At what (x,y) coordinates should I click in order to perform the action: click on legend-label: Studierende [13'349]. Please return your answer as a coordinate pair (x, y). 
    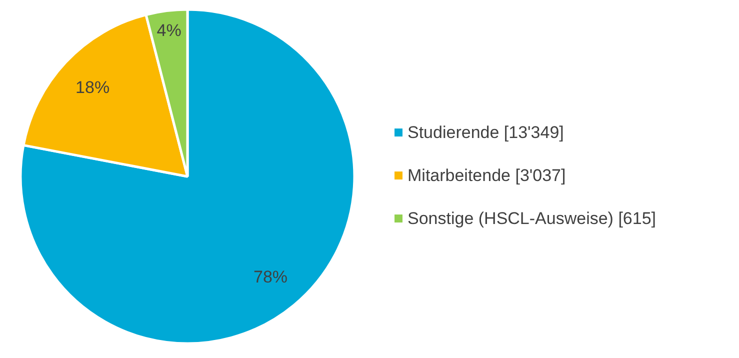
    Looking at the image, I should click on (486, 132).